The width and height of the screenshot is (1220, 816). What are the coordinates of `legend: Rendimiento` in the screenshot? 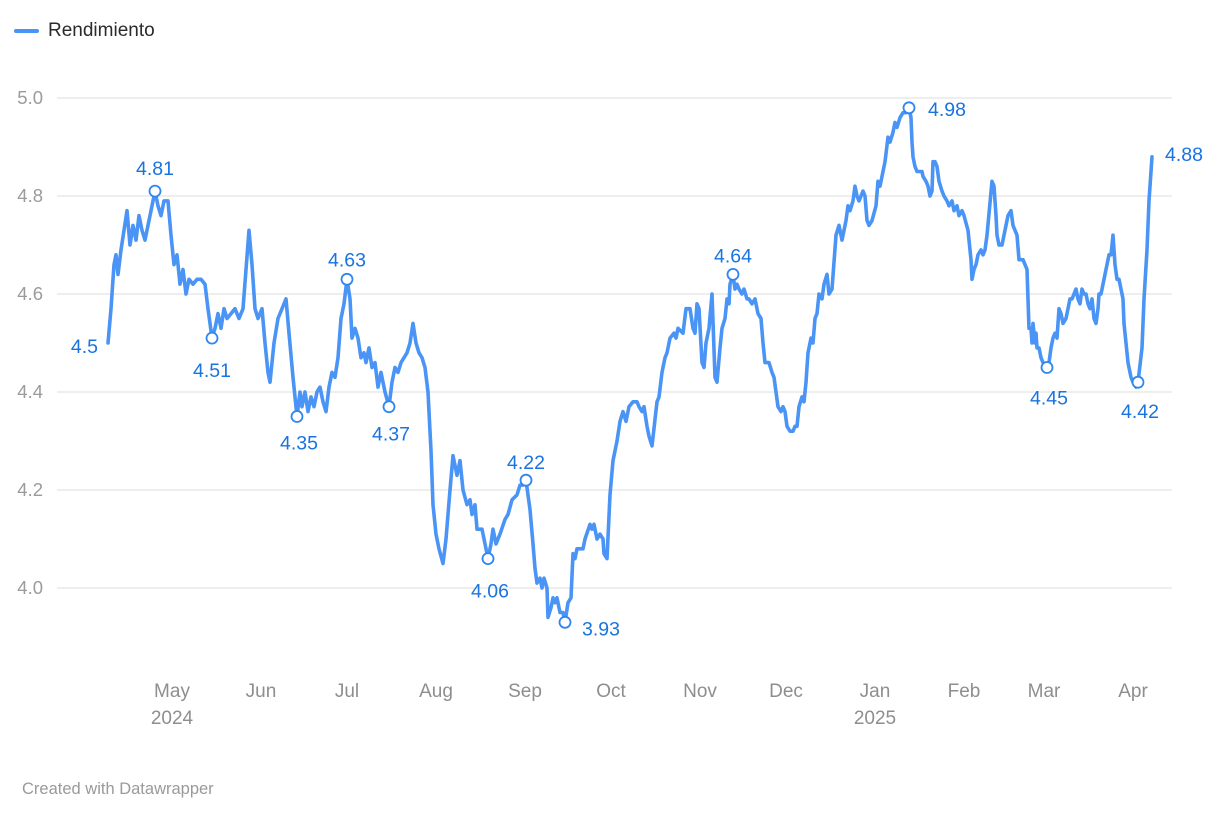 It's located at (84, 31).